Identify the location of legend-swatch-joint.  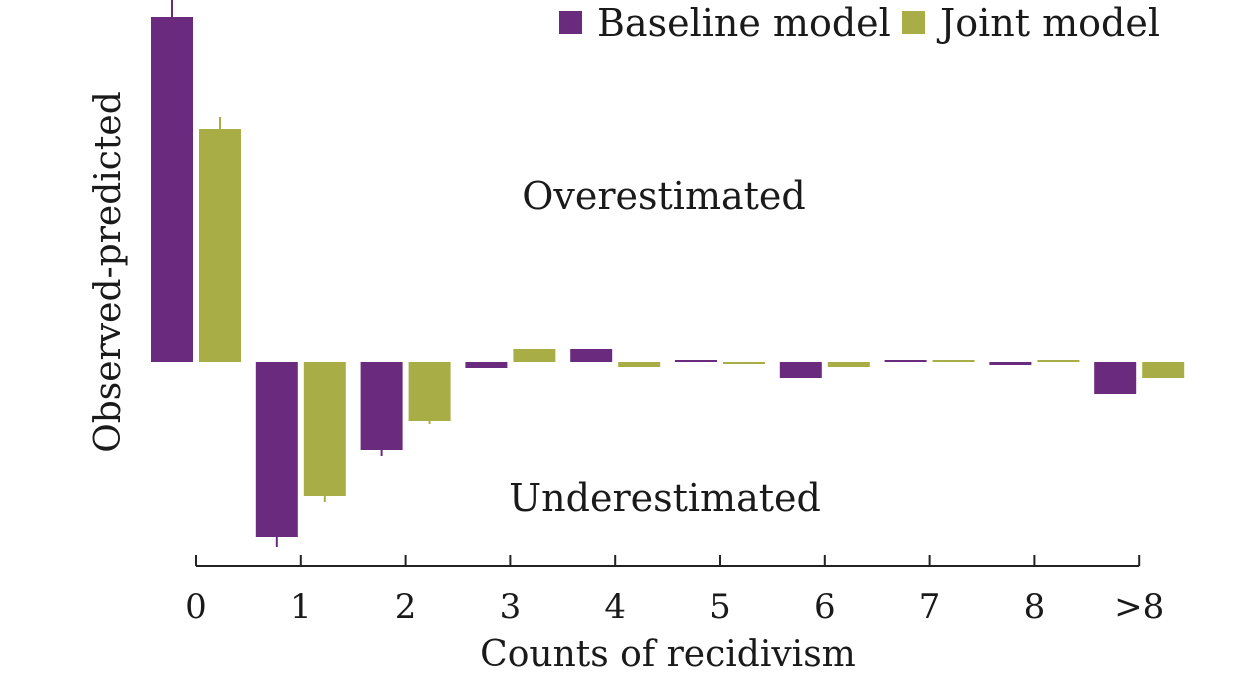
(913, 22).